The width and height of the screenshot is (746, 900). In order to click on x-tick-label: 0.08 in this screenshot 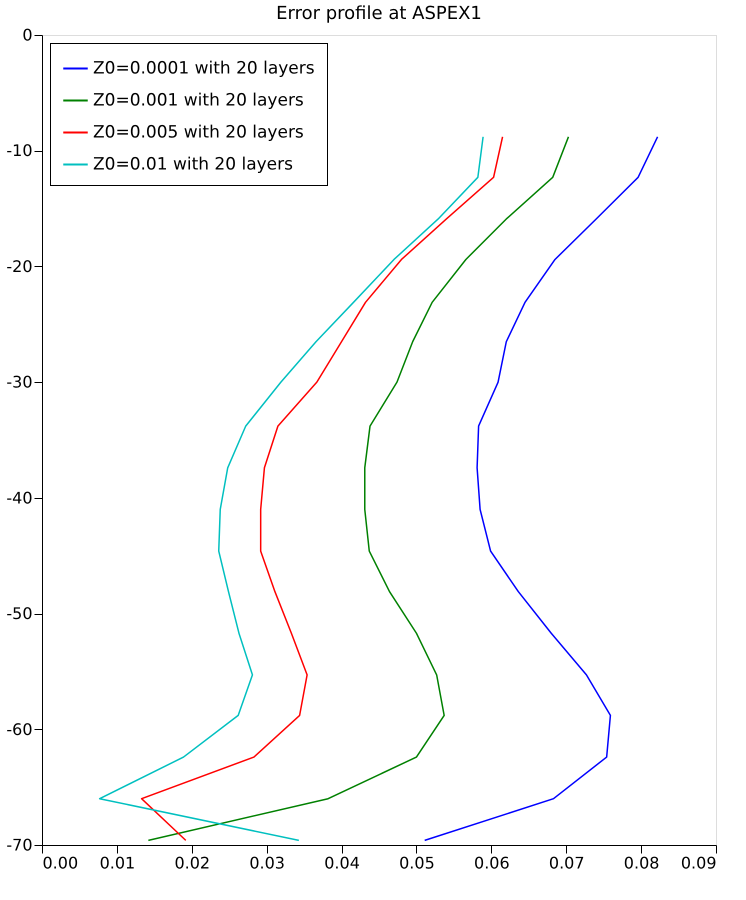, I will do `click(642, 863)`.